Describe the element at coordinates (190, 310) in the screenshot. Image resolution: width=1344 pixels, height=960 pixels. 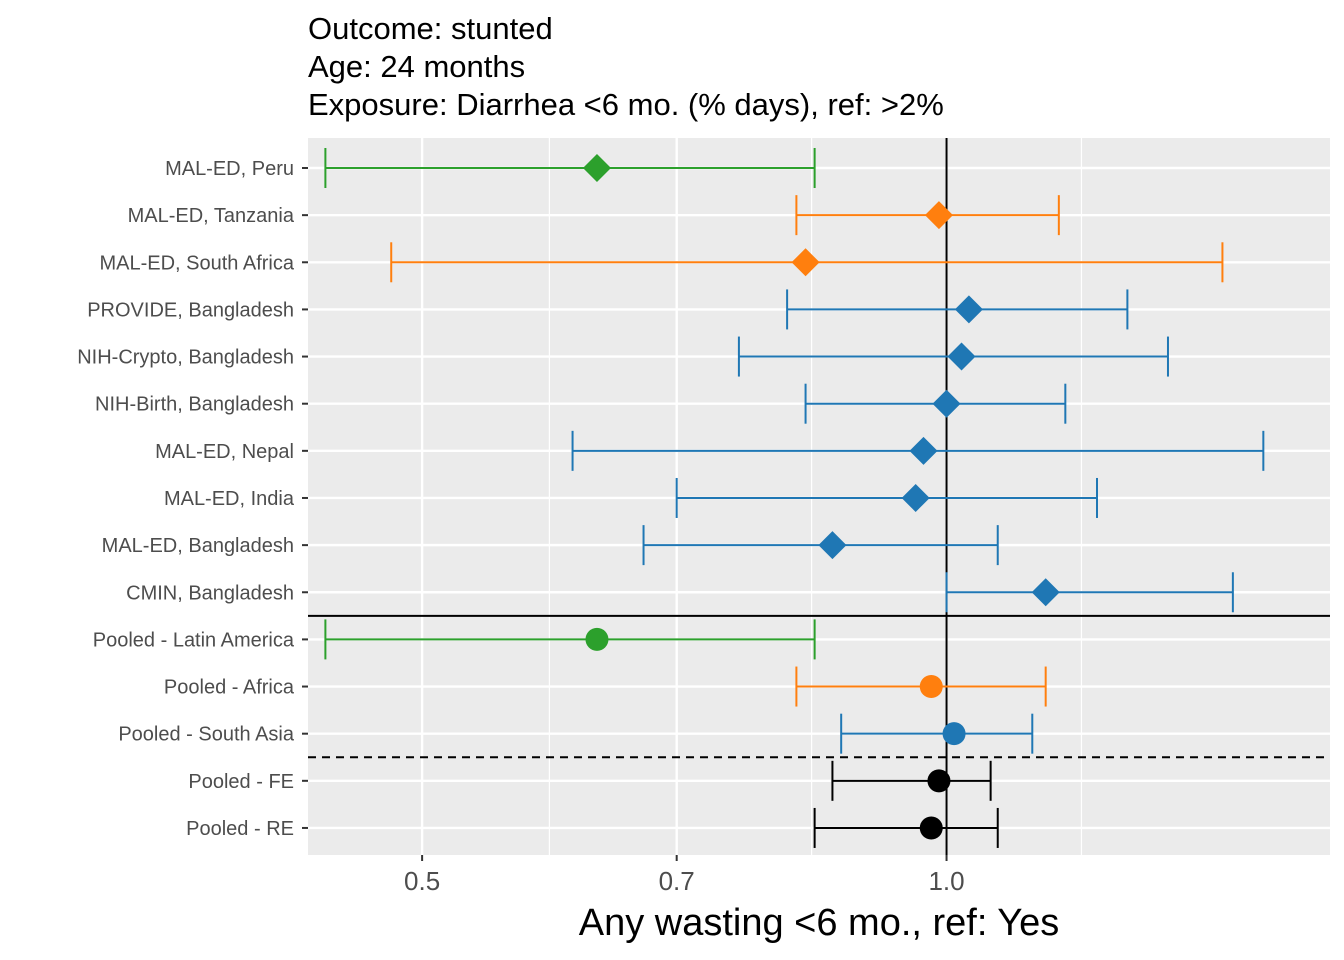
I see `y-axis-label: PROVIDE, Bangladesh` at that location.